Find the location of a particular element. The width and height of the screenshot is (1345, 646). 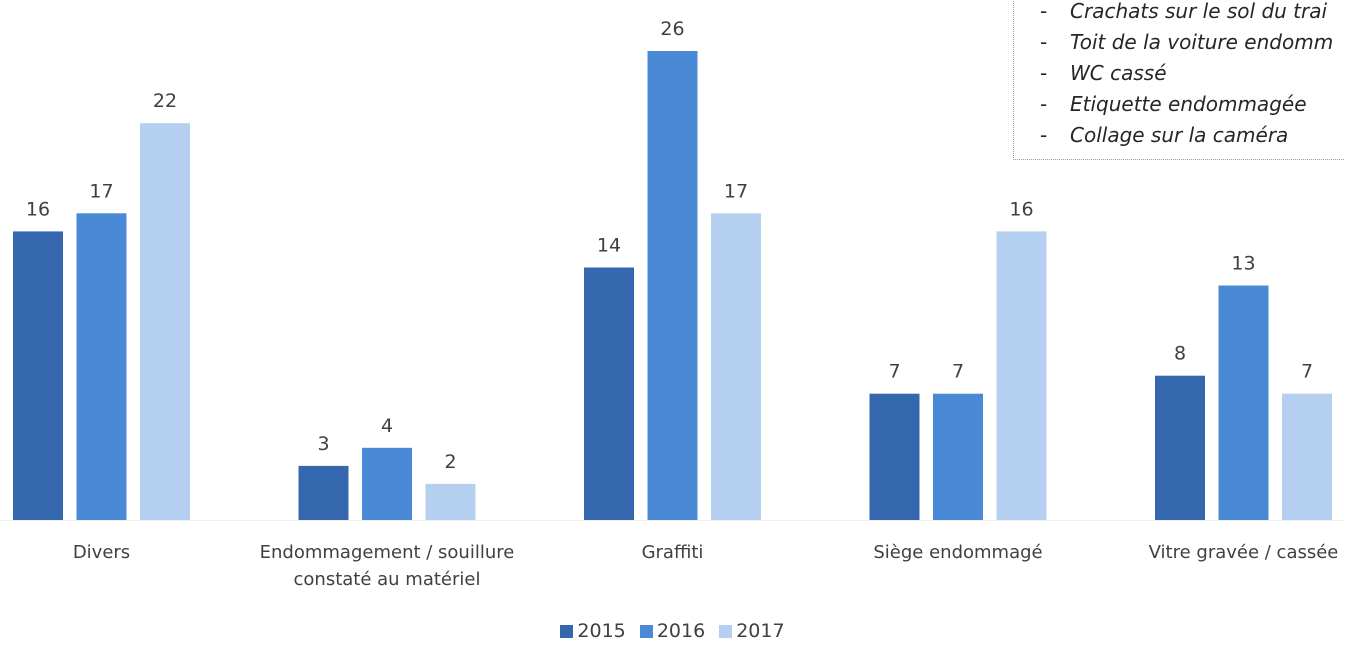

annotation-text: Crachats sur le sol du trai is located at coordinates (1199, 11).